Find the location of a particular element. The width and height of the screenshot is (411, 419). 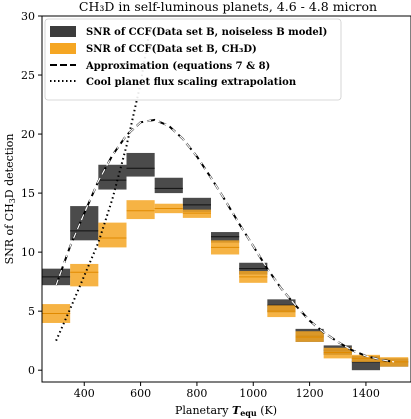

bar-series0-bin6 is located at coordinates (225, 237).